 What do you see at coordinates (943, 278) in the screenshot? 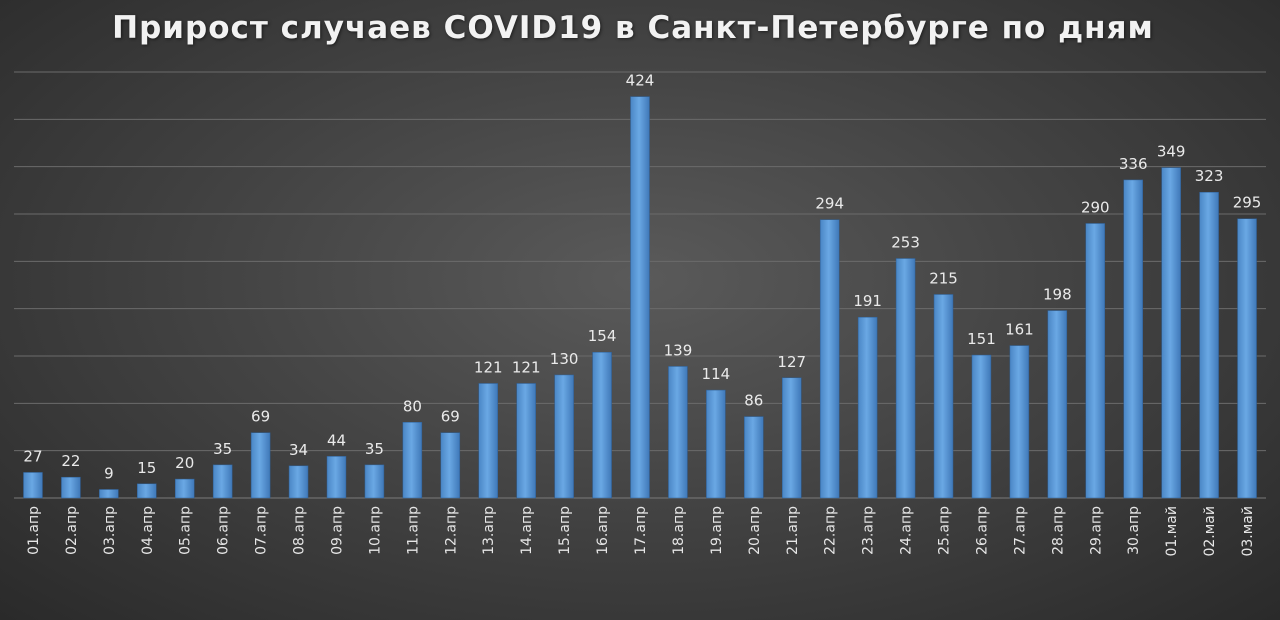
I see `data-label: 215` at bounding box center [943, 278].